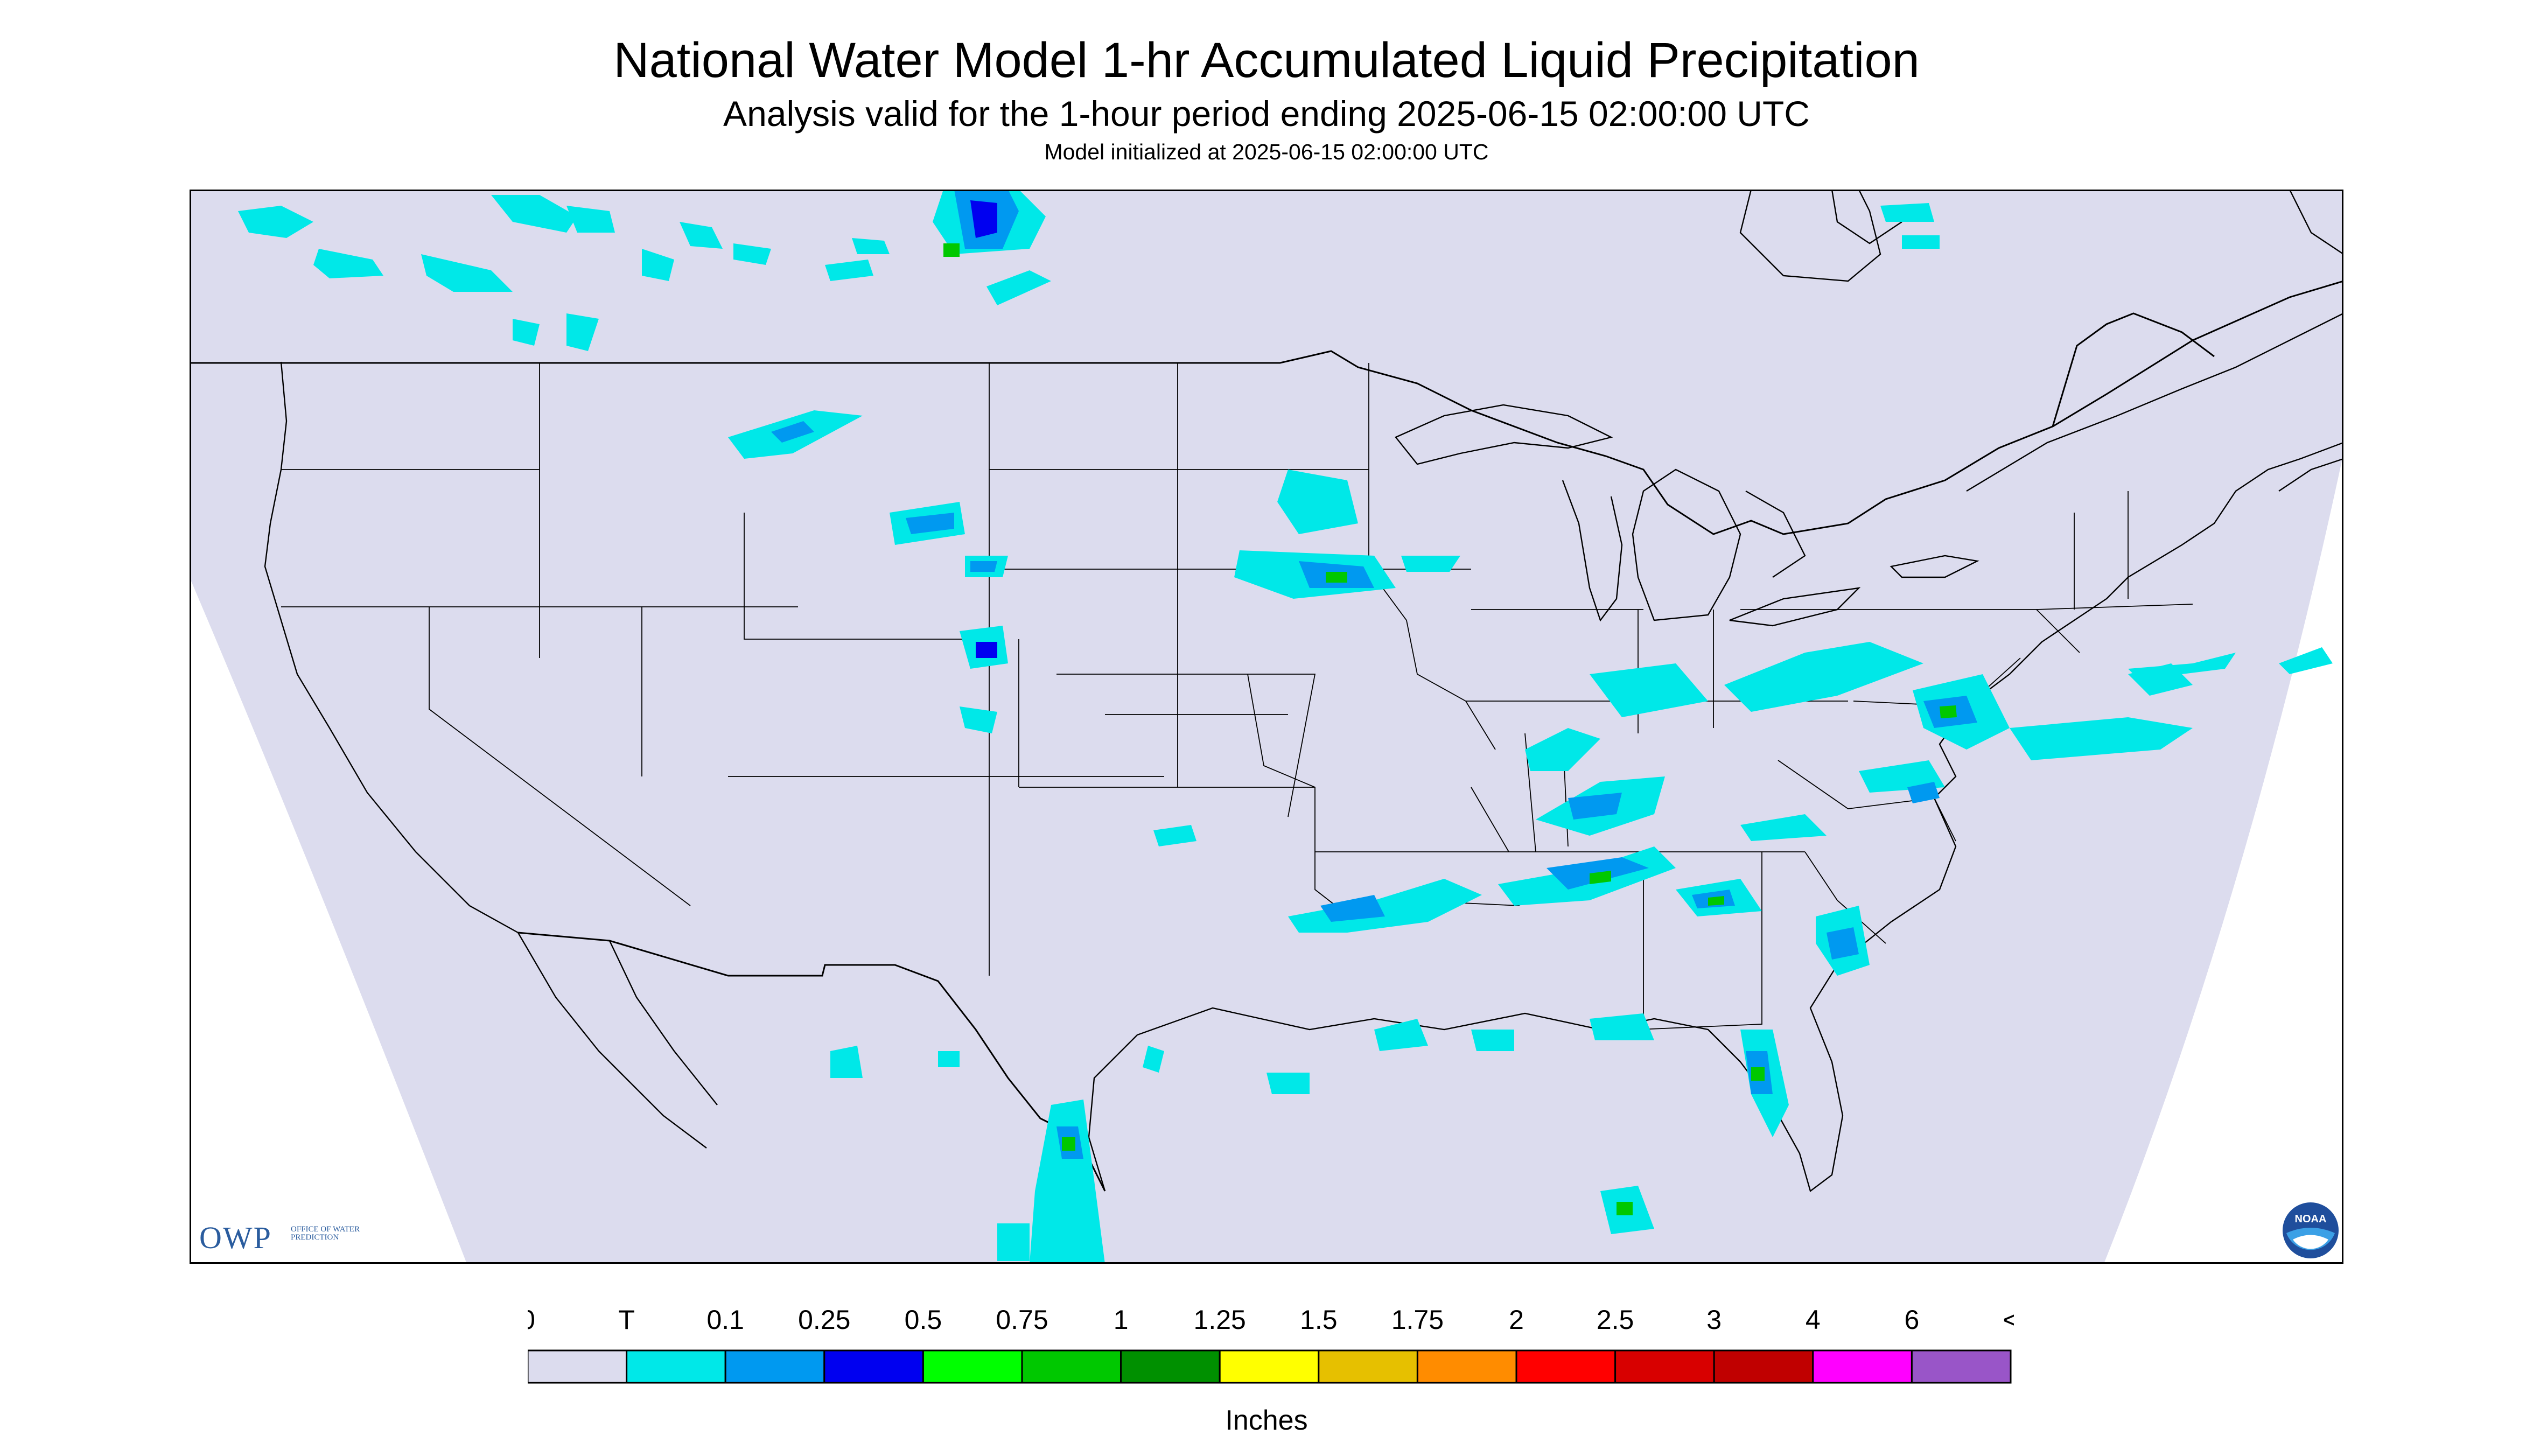 The width and height of the screenshot is (2533, 1456). I want to click on legend-label: 0, so click(531, 1320).